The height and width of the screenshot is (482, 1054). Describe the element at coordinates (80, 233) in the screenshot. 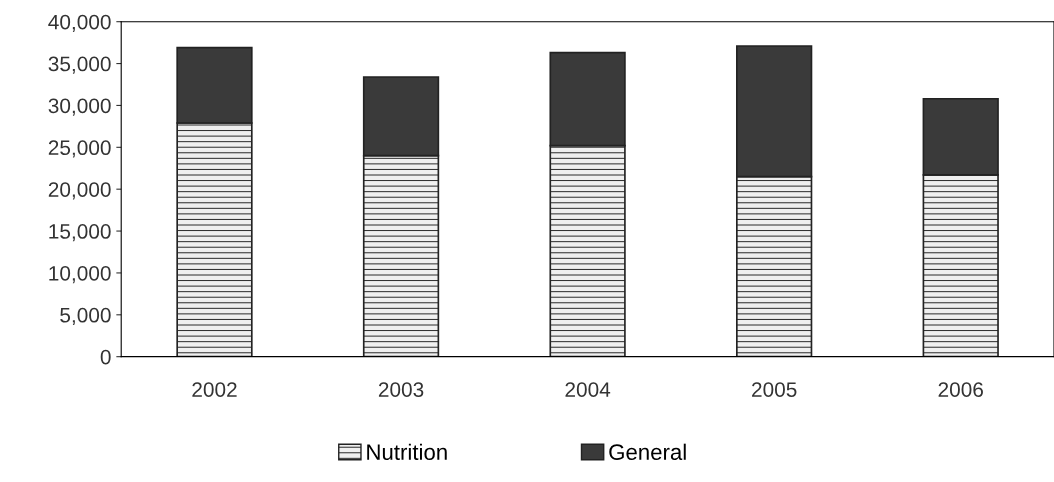

I see `y-tick-label: 15,000` at that location.